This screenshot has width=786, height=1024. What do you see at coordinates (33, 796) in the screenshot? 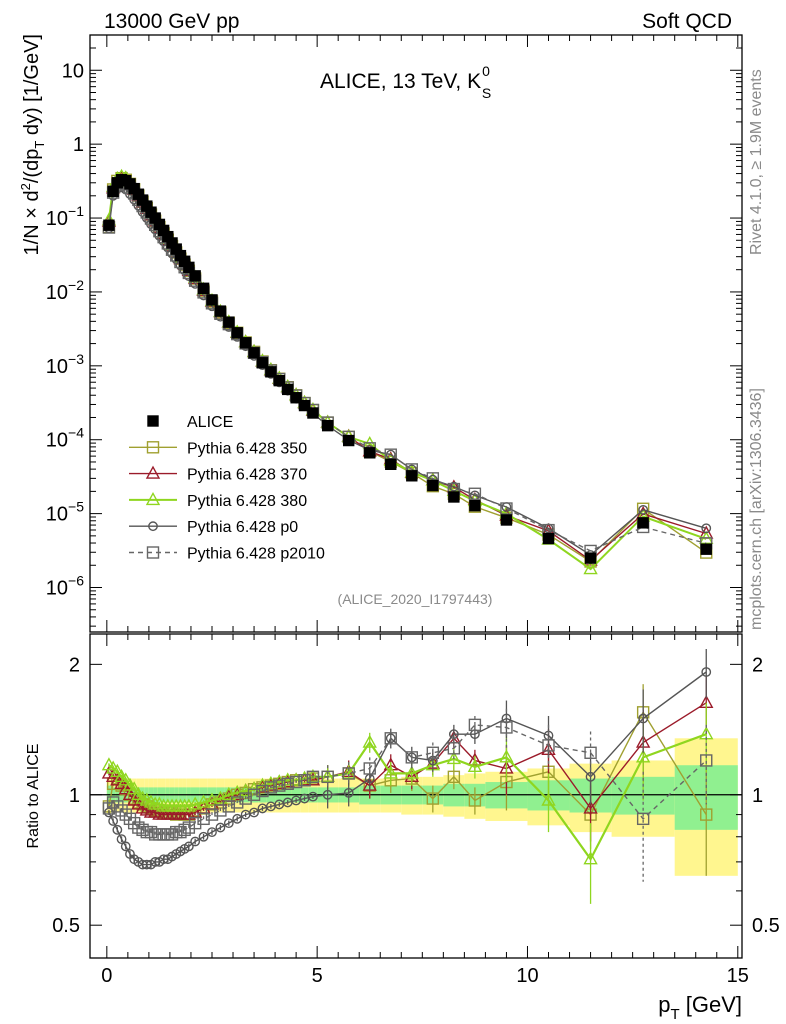
I see `ratio-y-axis-label: Ratio to ALICE` at bounding box center [33, 796].